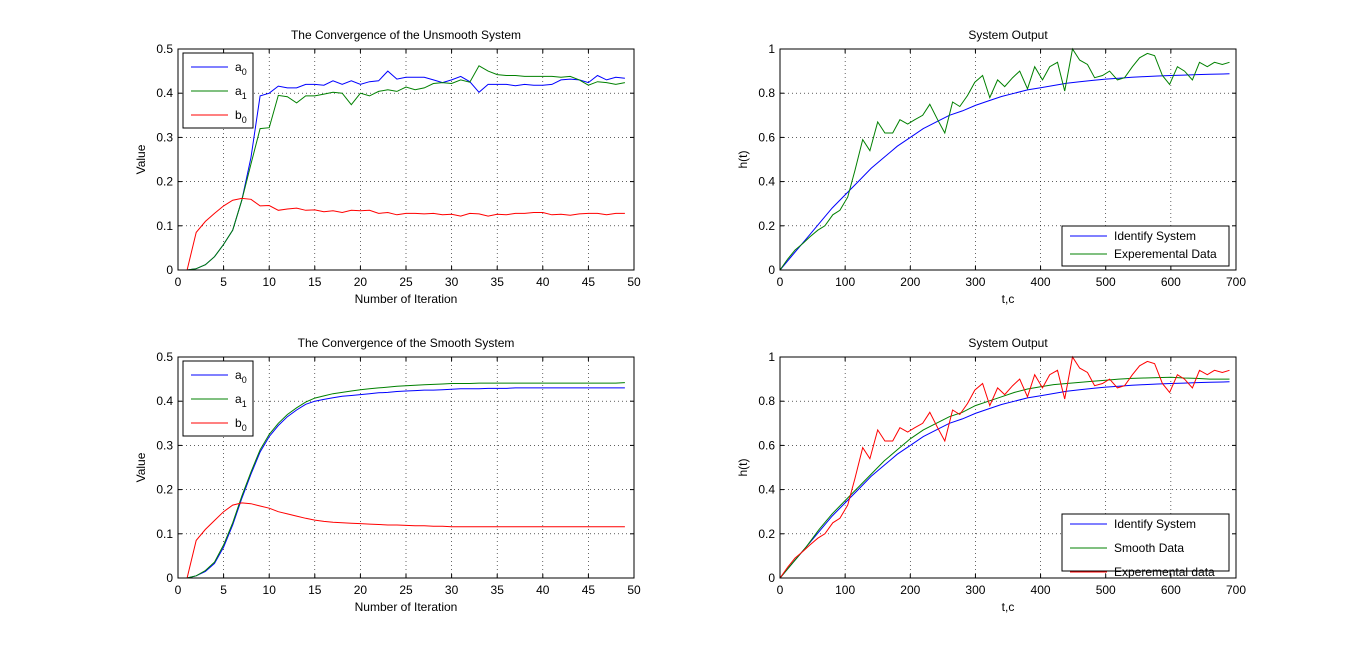 This screenshot has width=1367, height=656. Describe the element at coordinates (406, 343) in the screenshot. I see `chart-title: The Convergence of the Smooth System` at that location.